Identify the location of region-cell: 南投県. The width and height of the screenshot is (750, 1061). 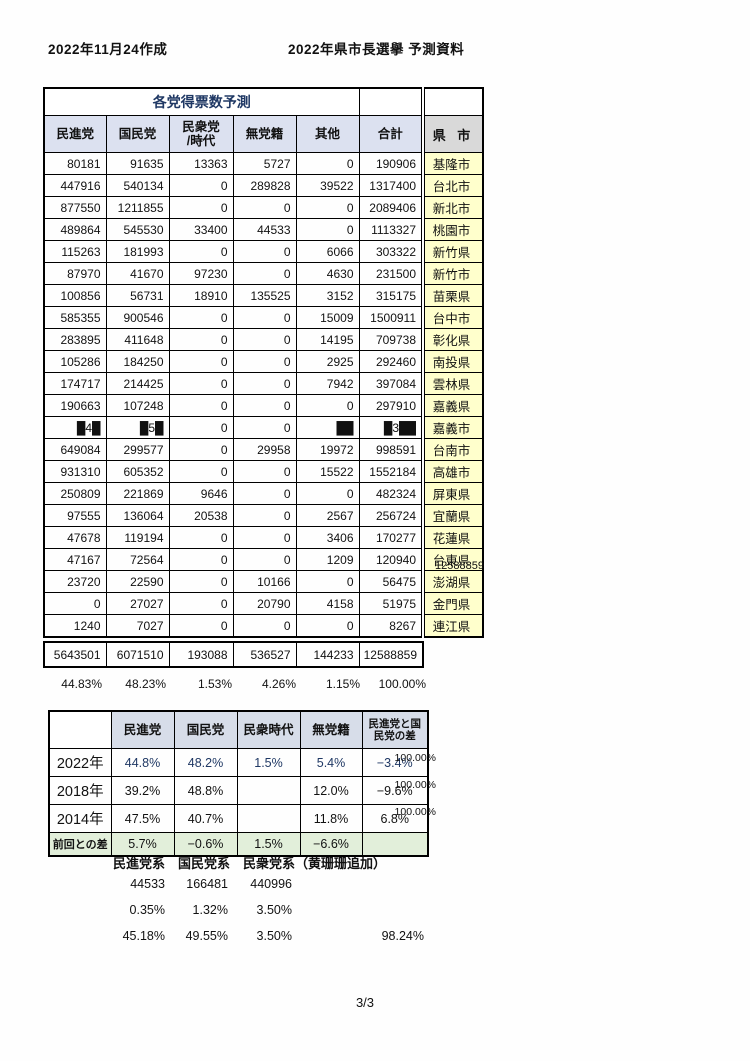
(452, 361).